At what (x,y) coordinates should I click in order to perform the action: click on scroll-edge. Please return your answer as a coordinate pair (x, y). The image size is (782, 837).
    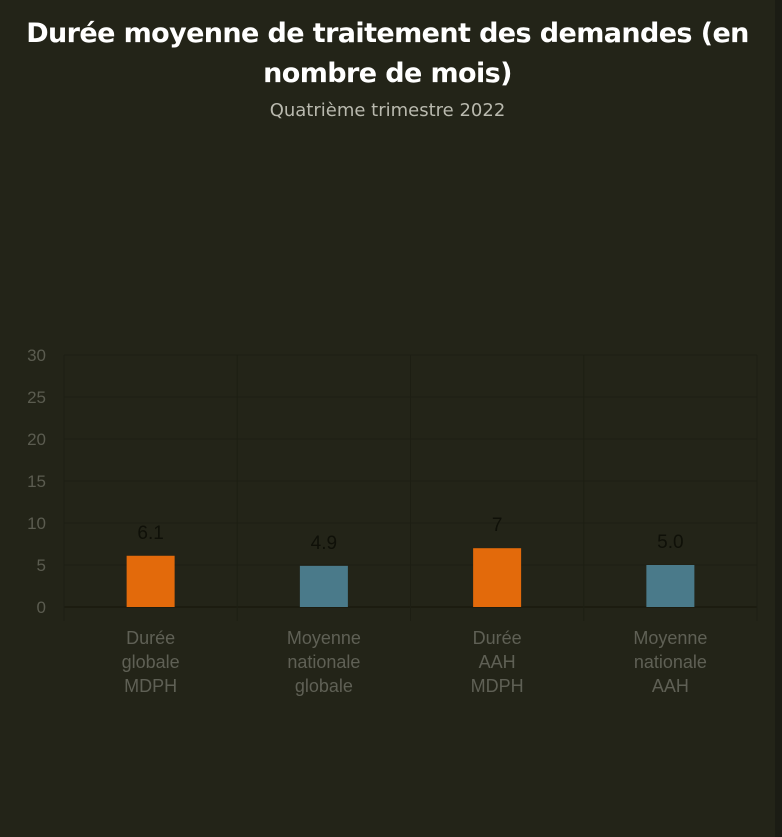
    Looking at the image, I should click on (778, 418).